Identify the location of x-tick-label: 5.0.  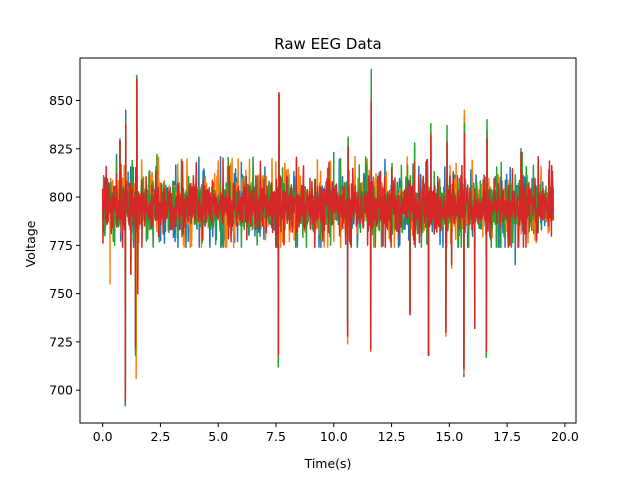
(218, 436).